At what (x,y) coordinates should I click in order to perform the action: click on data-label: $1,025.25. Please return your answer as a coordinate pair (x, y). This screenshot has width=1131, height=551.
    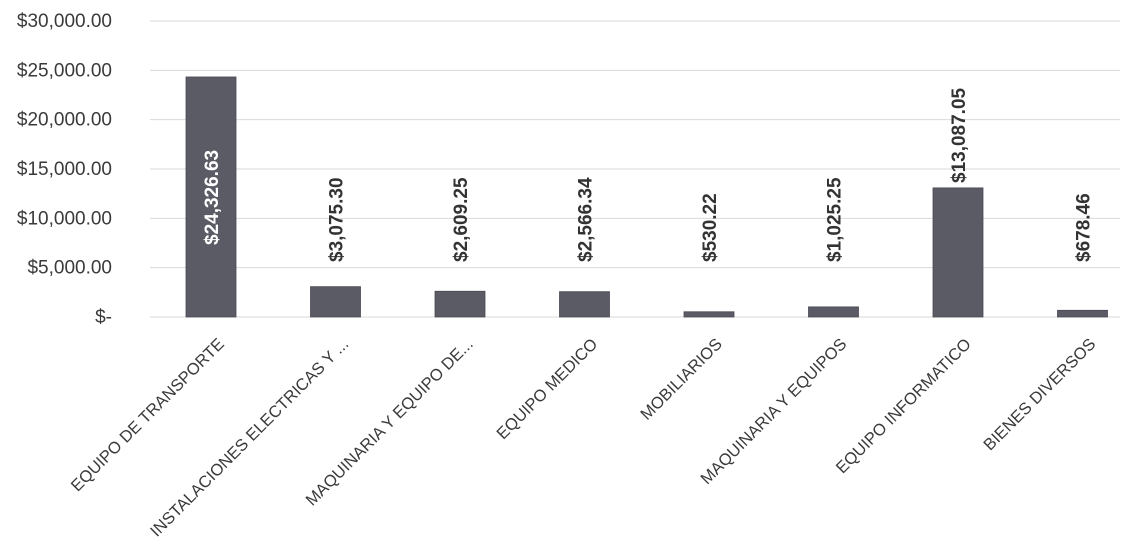
    Looking at the image, I should click on (835, 219).